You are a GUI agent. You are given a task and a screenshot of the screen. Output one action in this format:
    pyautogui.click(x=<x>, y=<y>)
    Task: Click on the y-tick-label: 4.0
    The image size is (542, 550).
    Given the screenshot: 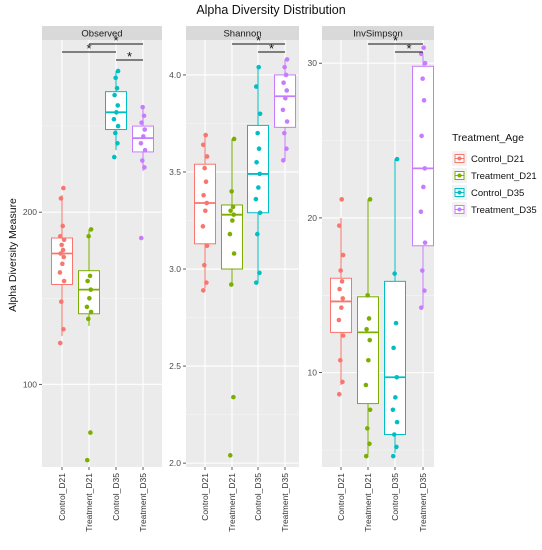 What is the action you would take?
    pyautogui.click(x=175, y=75)
    